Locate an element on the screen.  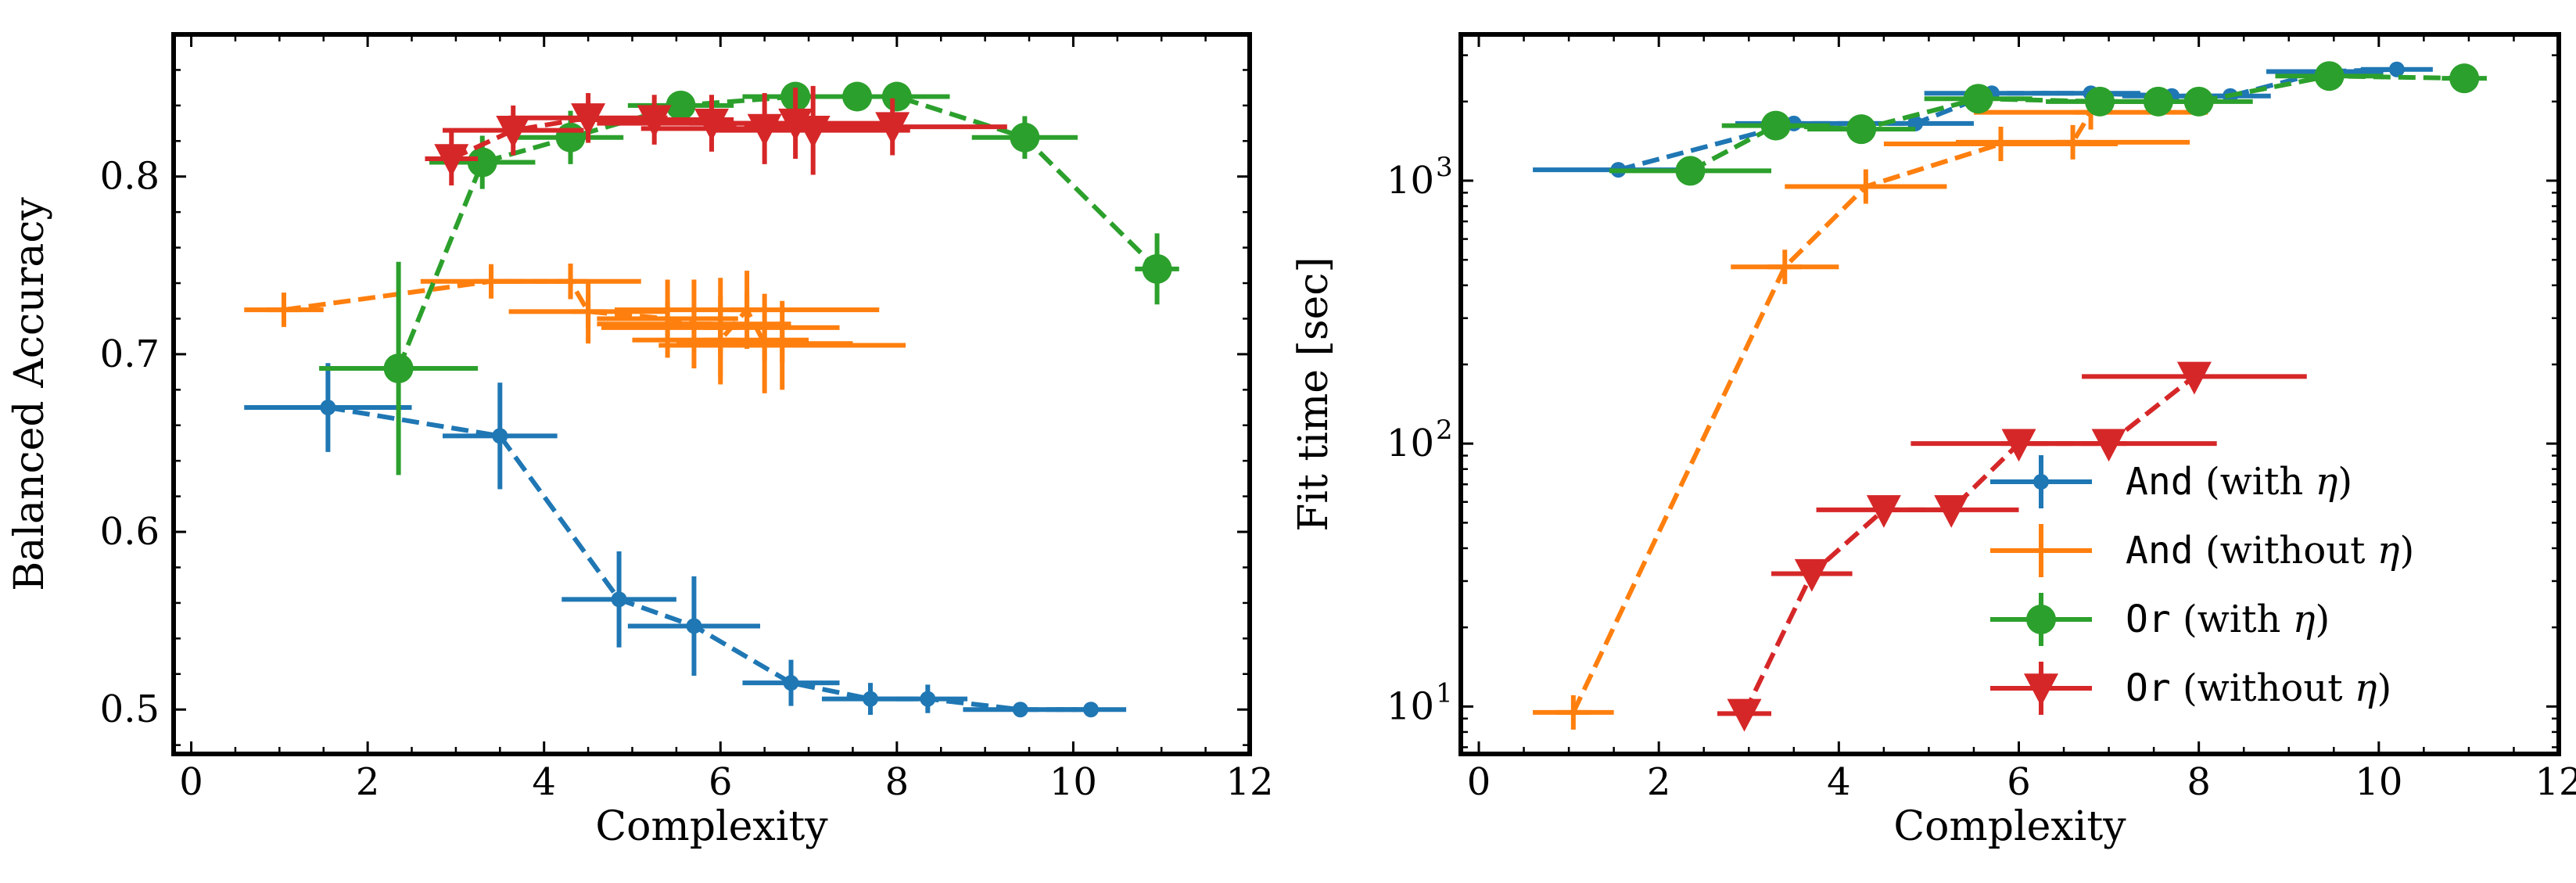
series-and_with_eta is located at coordinates (685, 541).